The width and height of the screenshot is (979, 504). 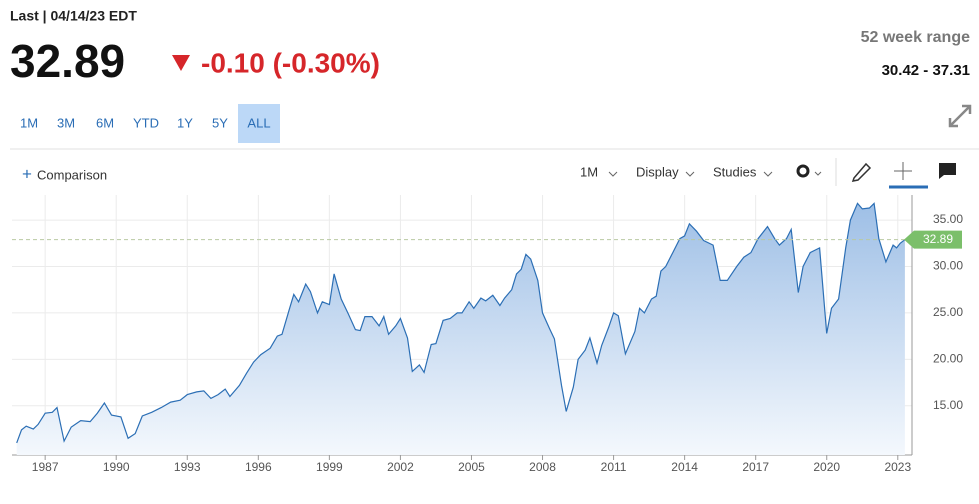 I want to click on active-range, so click(x=259, y=123).